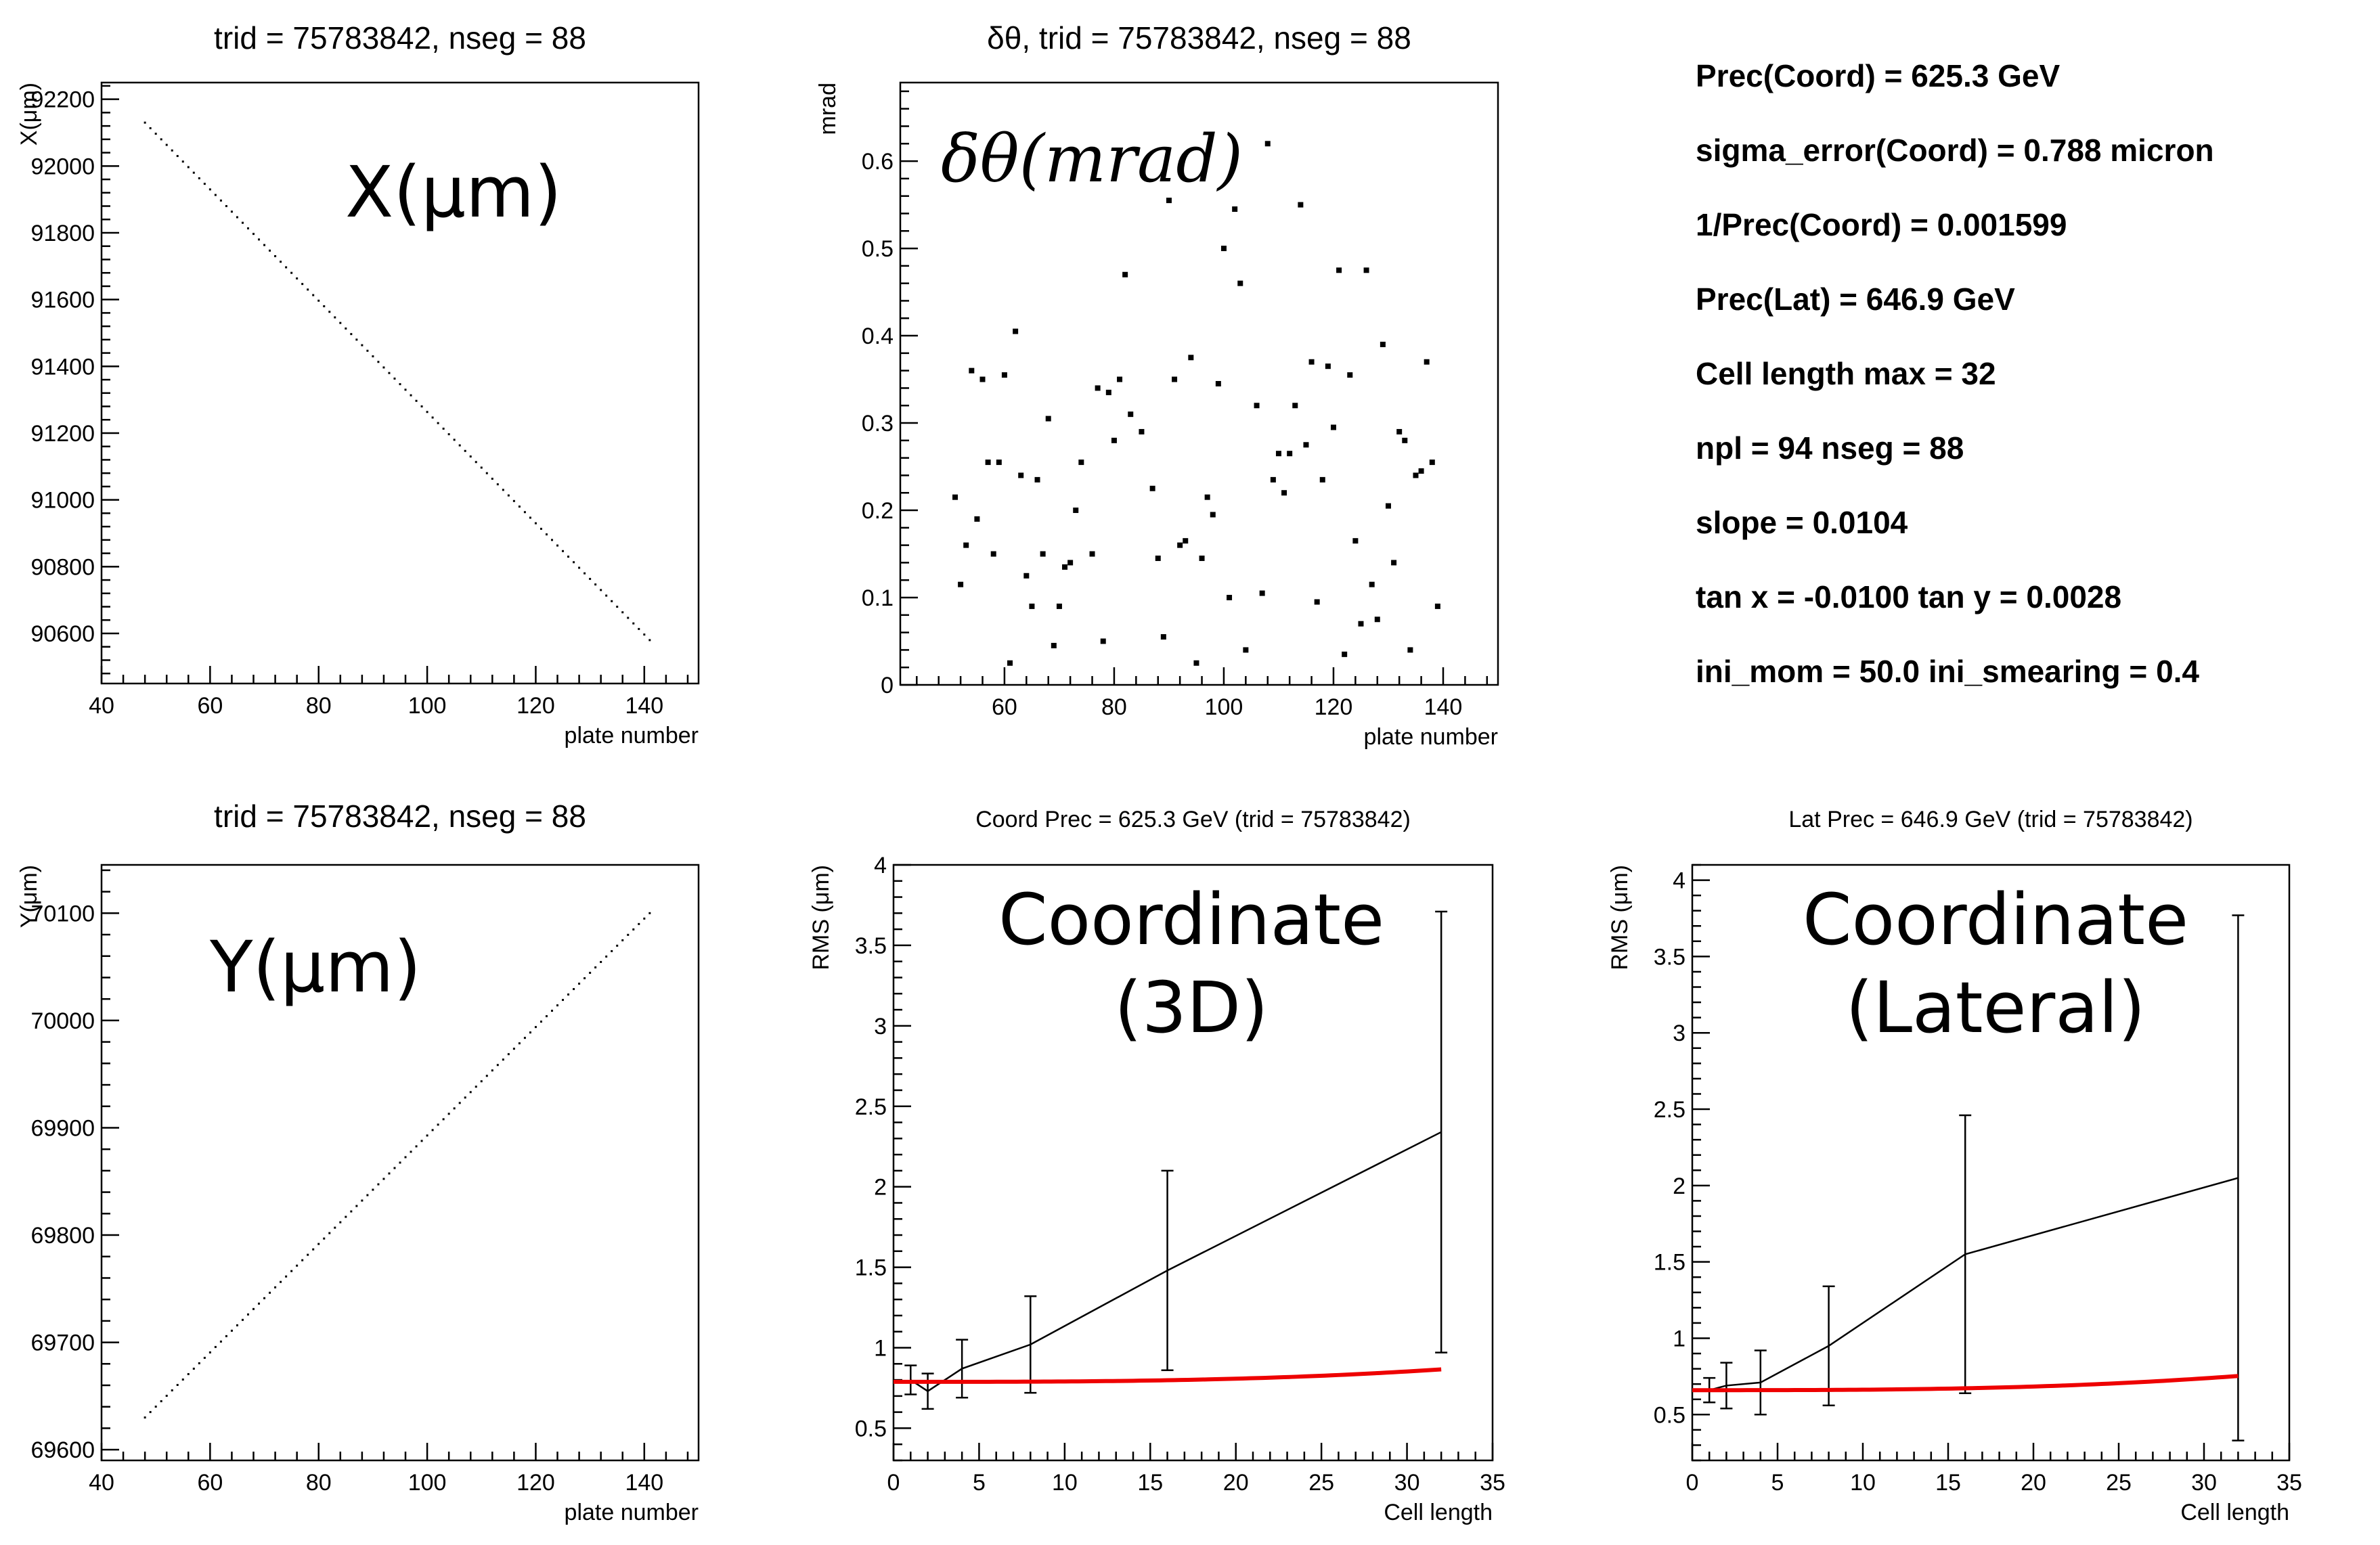 This screenshot has height=1545, width=2380. What do you see at coordinates (1114, 707) in the screenshot?
I see `x-tick-label: 80` at bounding box center [1114, 707].